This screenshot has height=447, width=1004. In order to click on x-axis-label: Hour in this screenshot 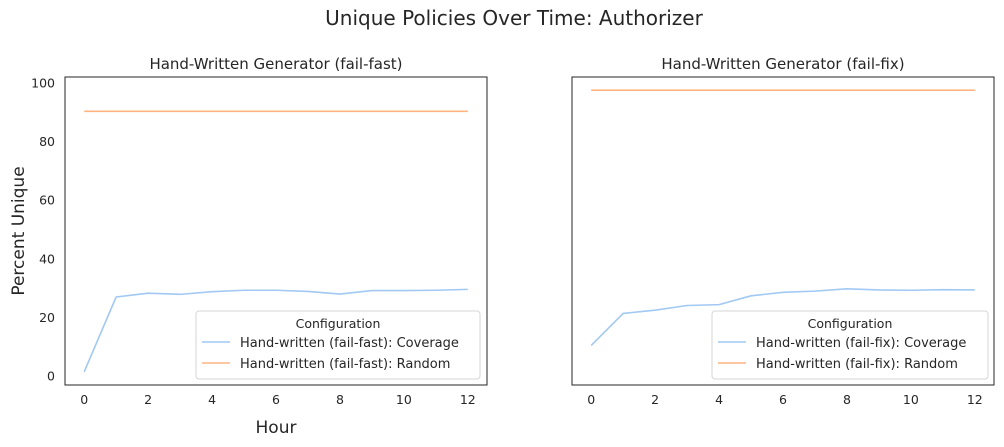, I will do `click(276, 428)`.